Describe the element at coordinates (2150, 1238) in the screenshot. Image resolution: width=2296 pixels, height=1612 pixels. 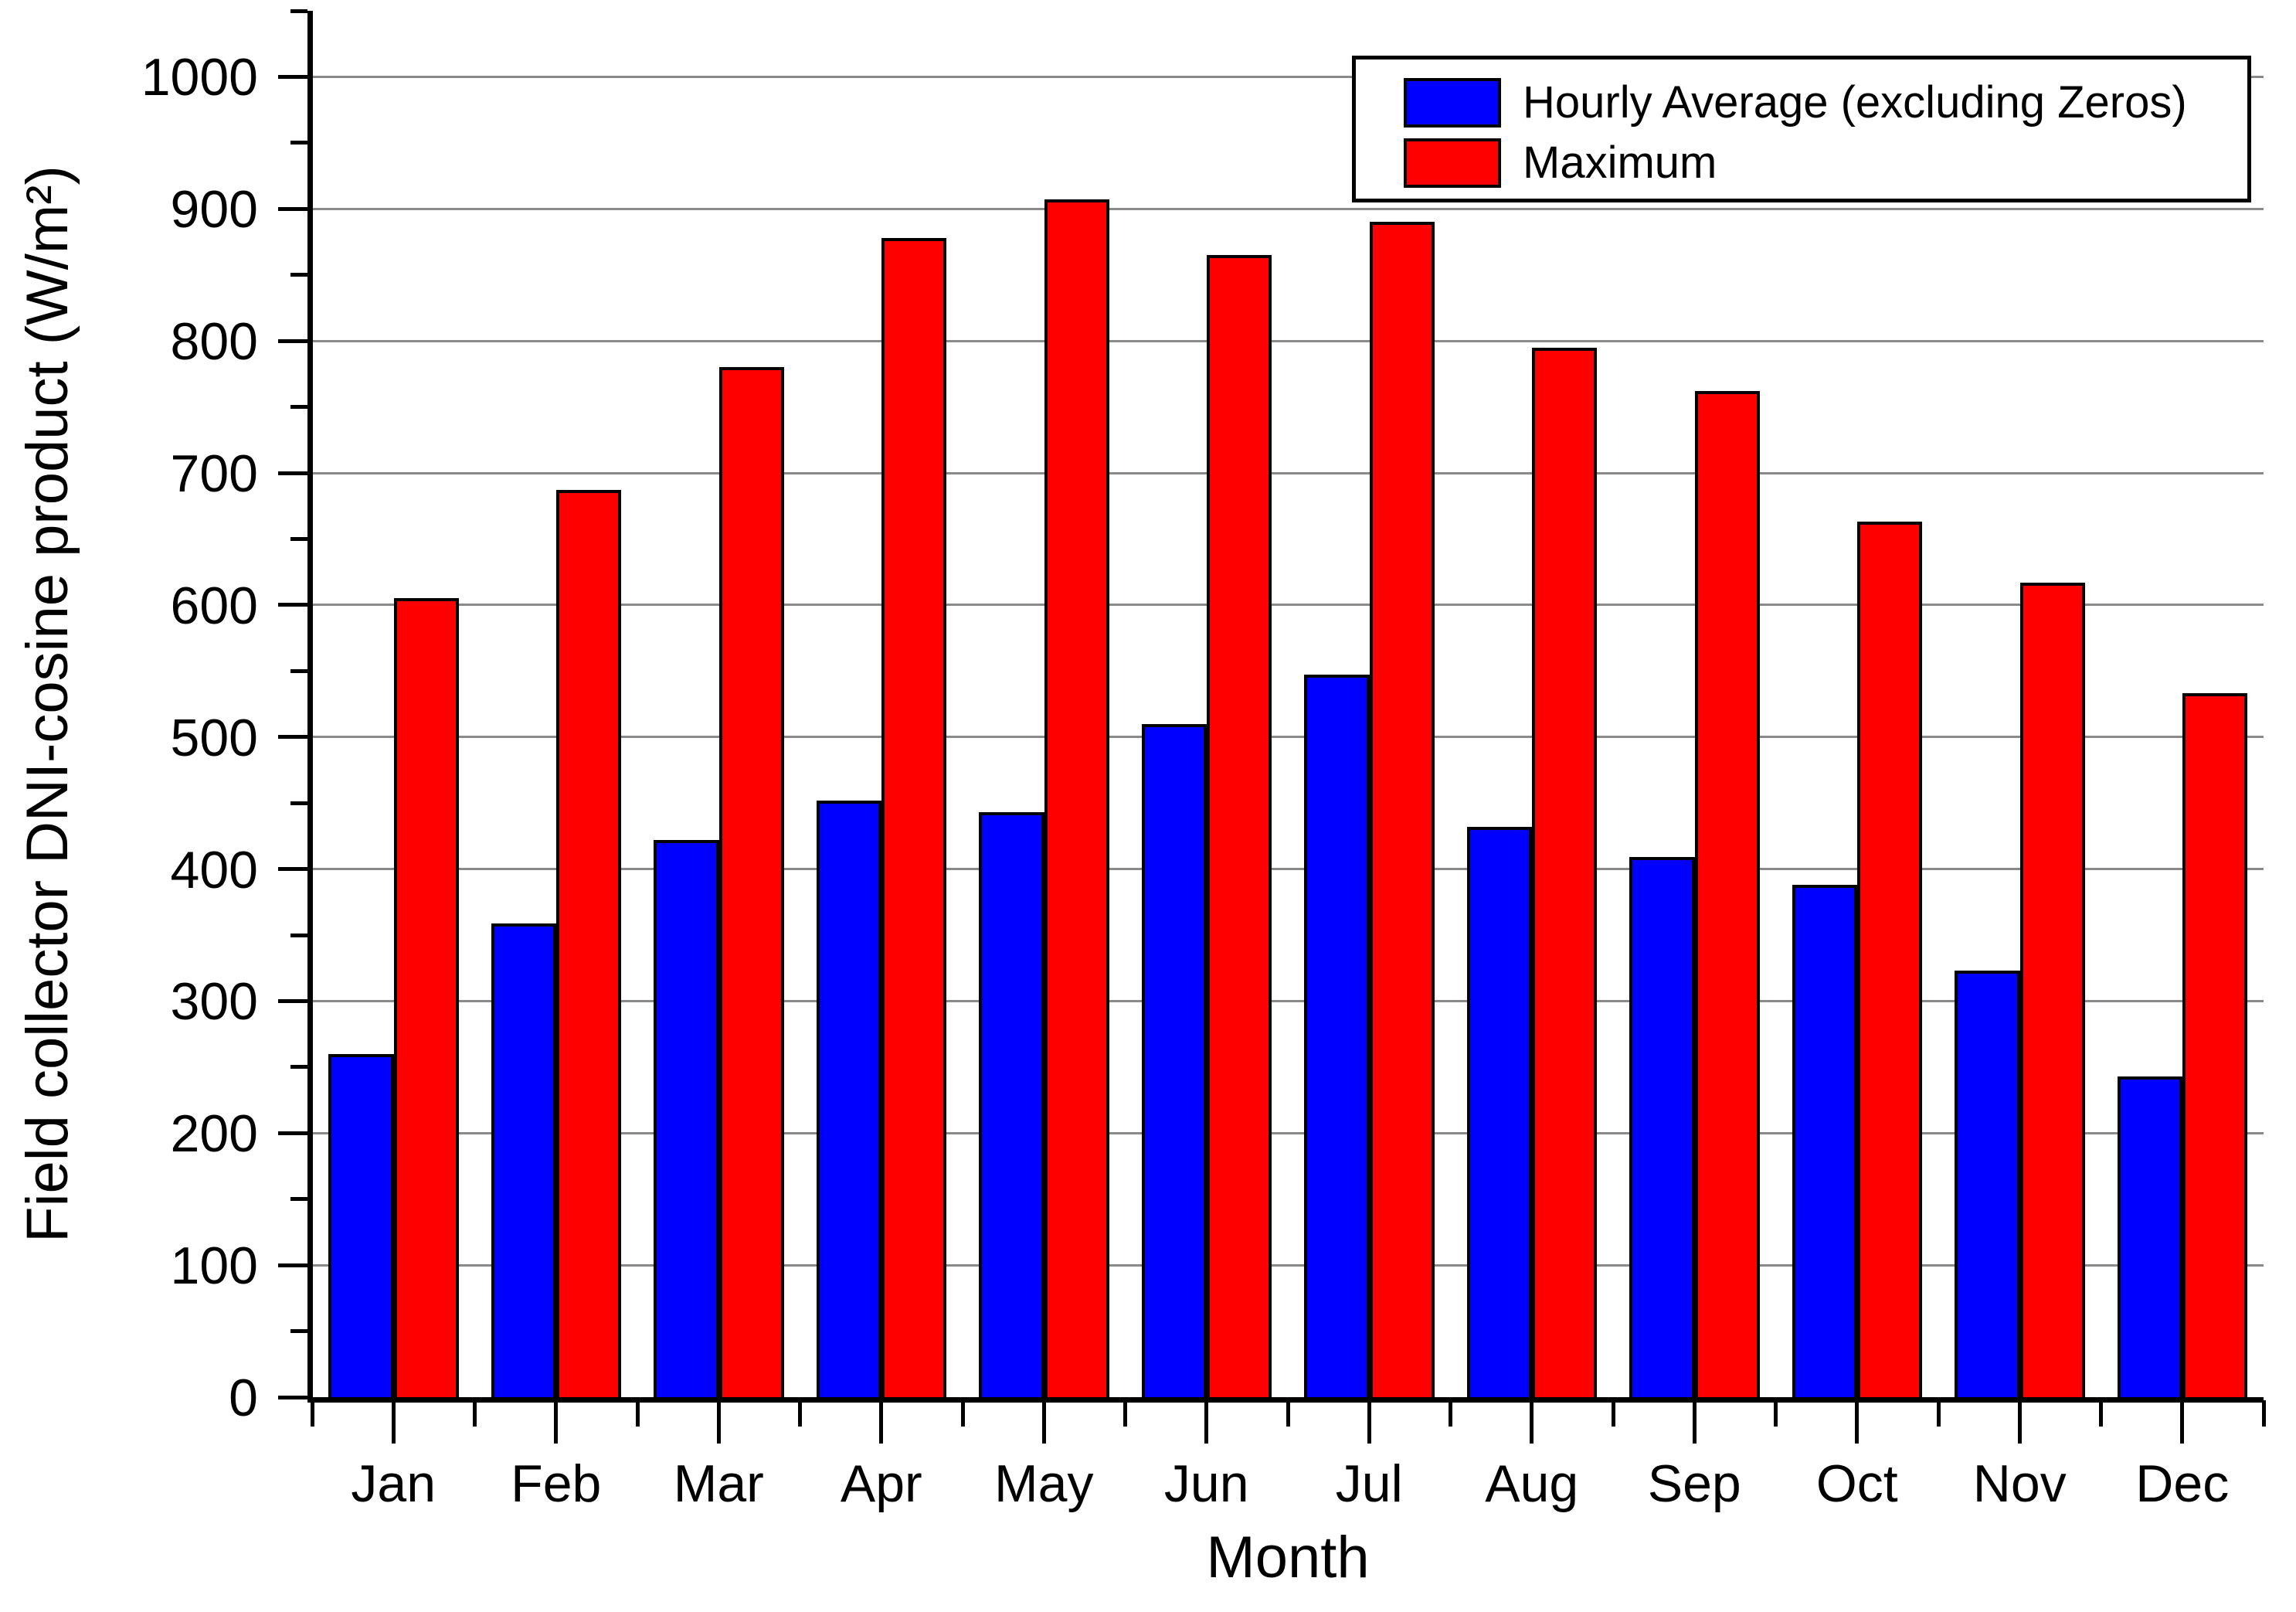
I see `bar-hourly-average-dec` at that location.